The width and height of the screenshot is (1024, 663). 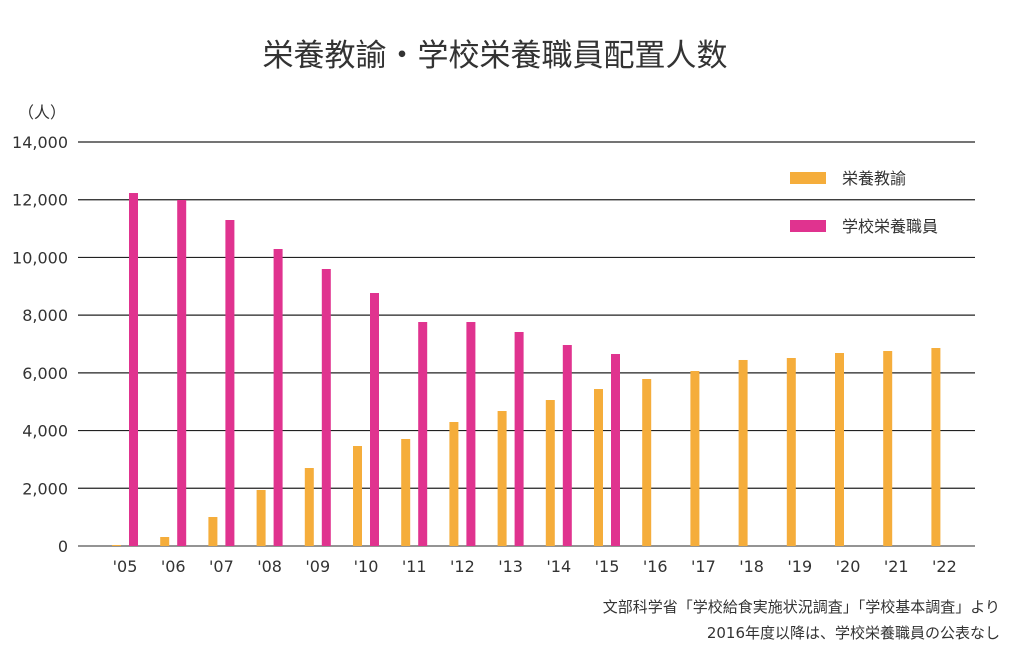 What do you see at coordinates (495, 56) in the screenshot?
I see `chart-title: 栄養教諭・学校栄養職員配置人数` at bounding box center [495, 56].